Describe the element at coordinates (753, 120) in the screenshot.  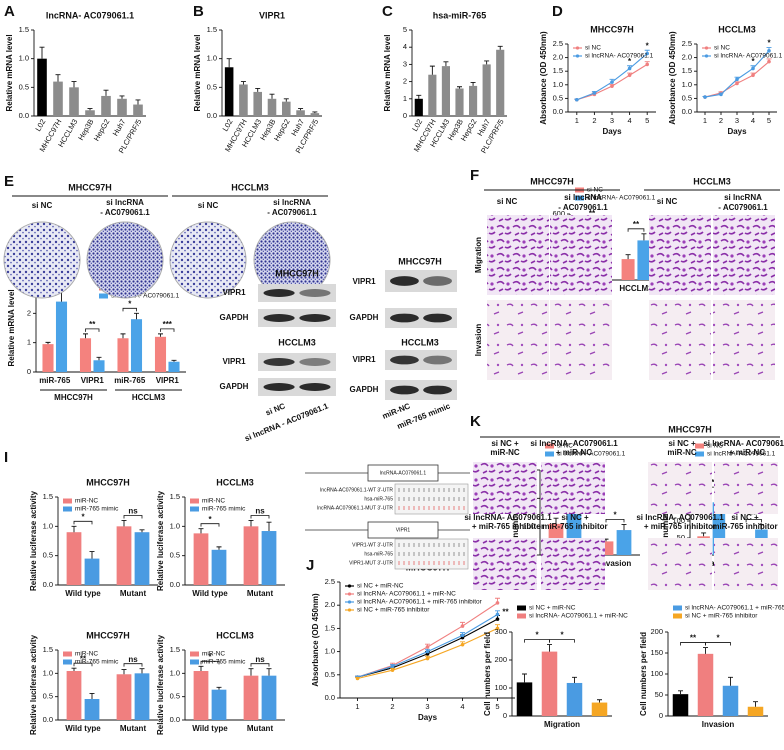
I see `x-tick-label: 4` at that location.